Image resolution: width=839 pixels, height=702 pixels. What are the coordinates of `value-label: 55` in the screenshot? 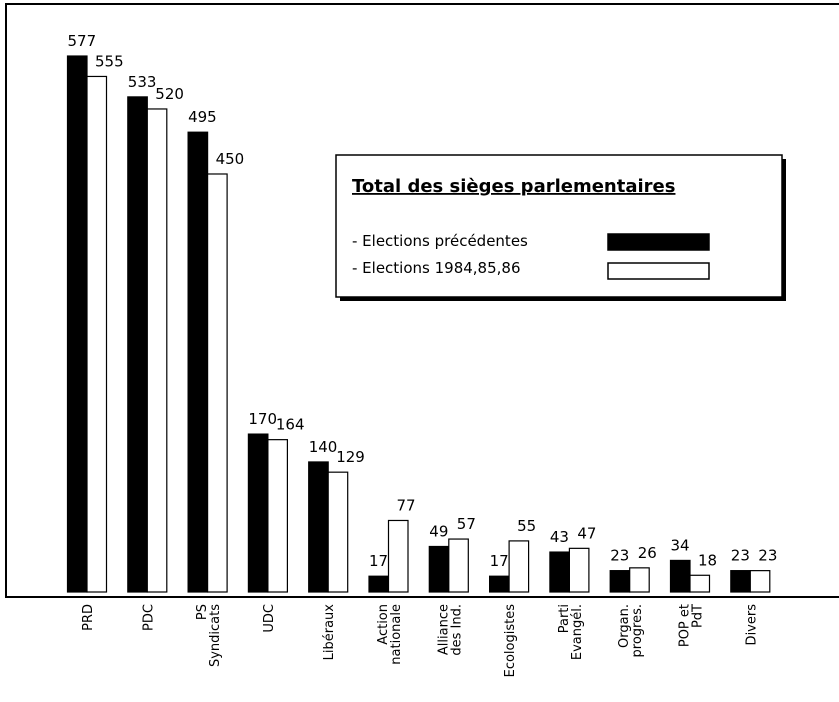 It's located at (526, 526).